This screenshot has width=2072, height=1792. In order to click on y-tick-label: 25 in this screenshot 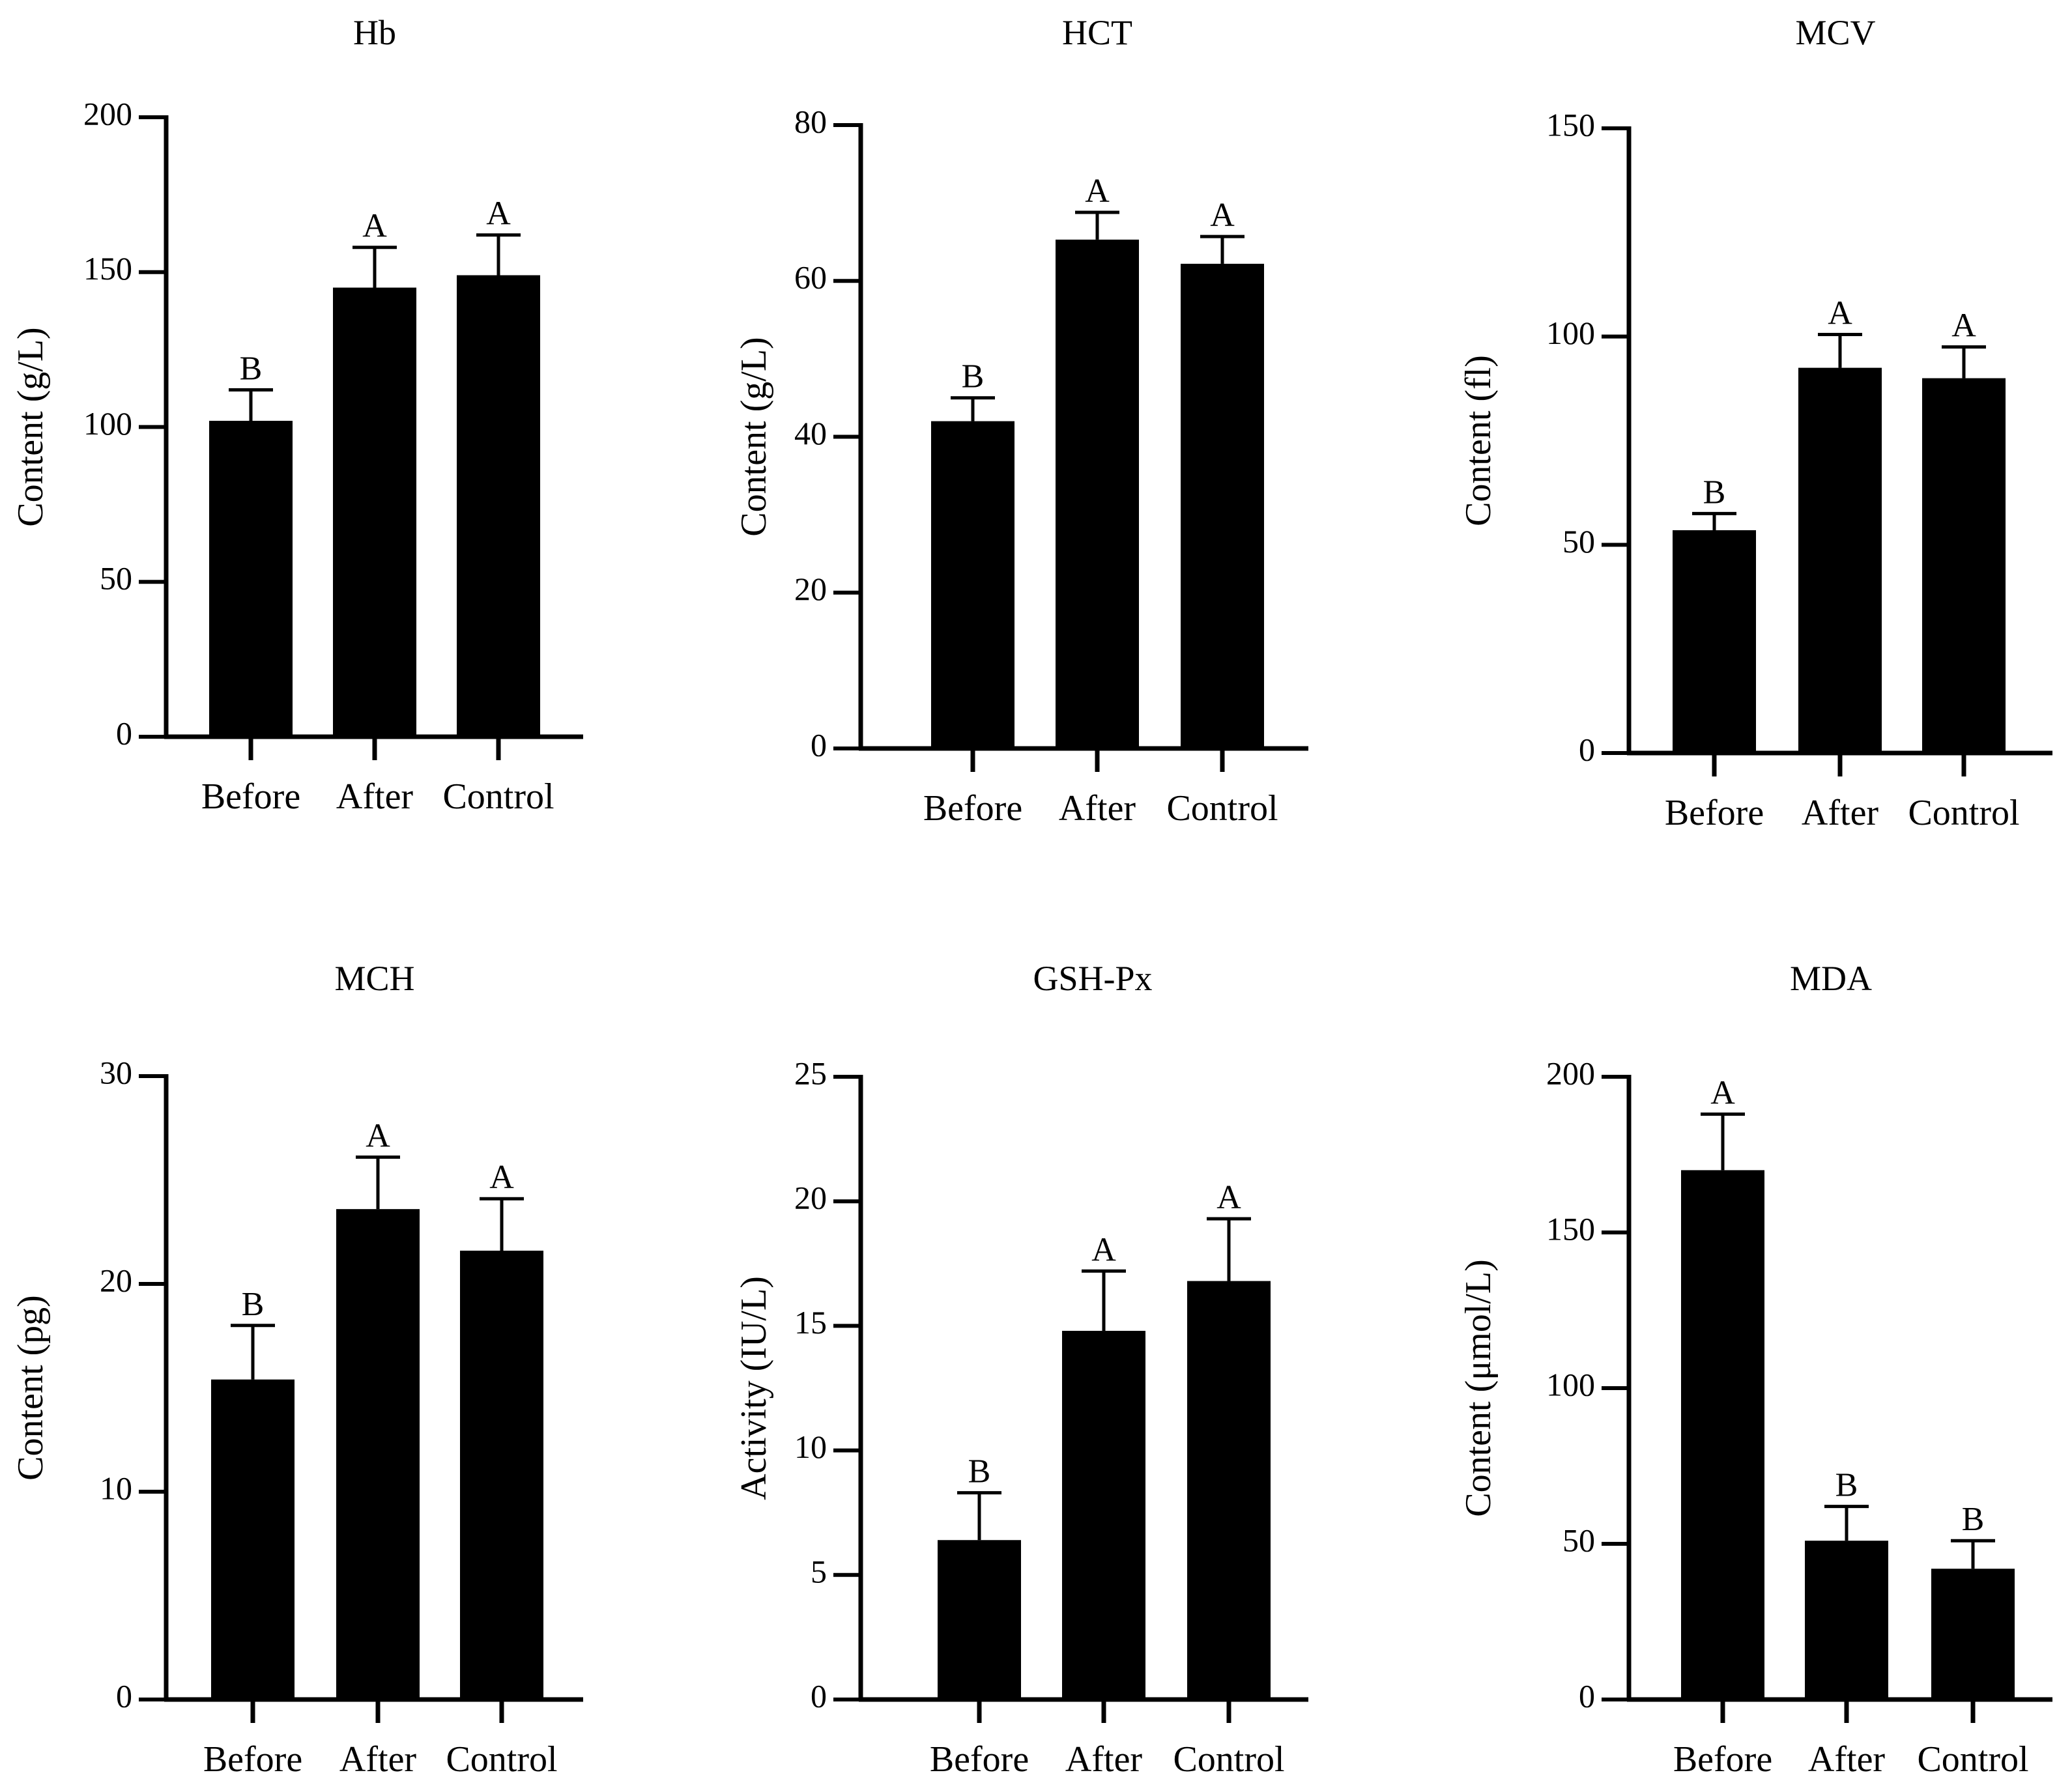, I will do `click(810, 1073)`.